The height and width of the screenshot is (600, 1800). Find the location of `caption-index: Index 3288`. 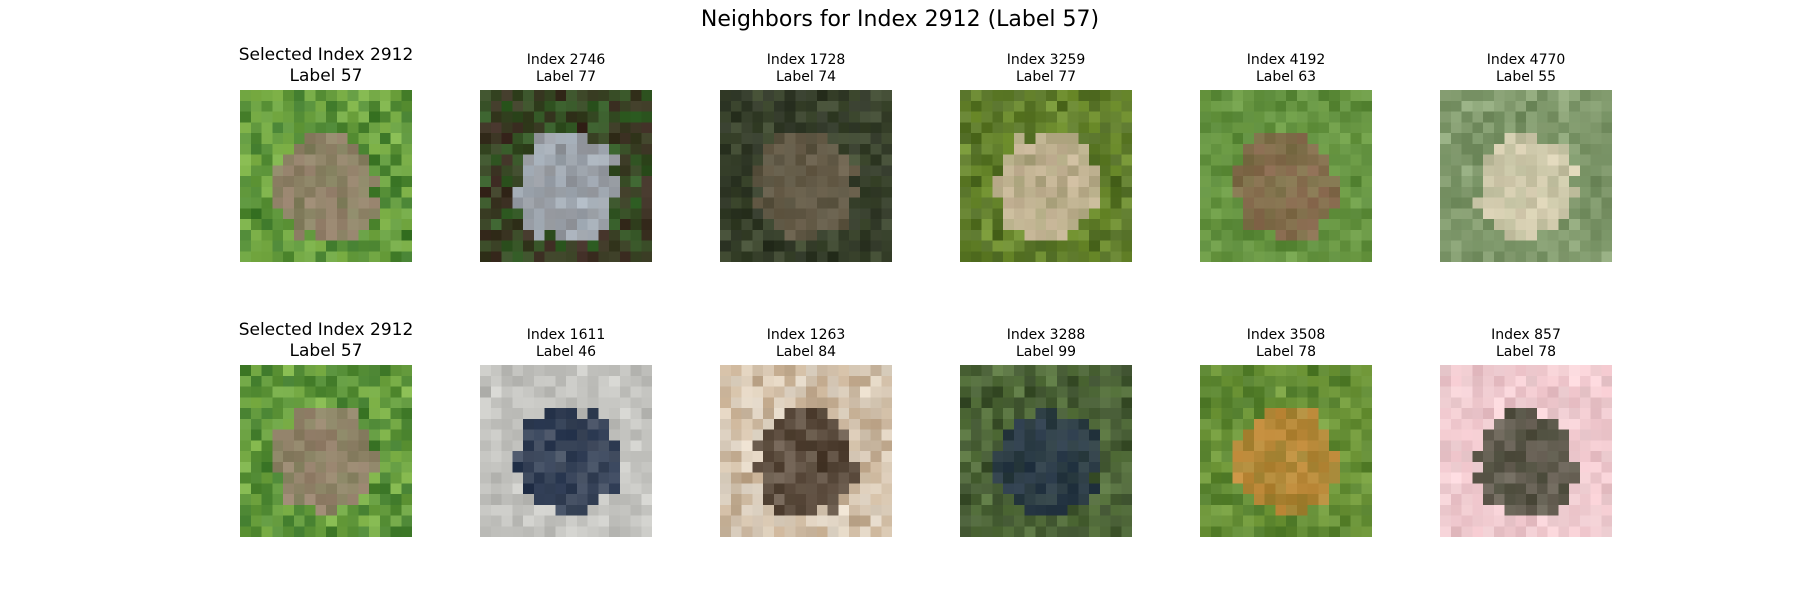

caption-index: Index 3288 is located at coordinates (1046, 335).